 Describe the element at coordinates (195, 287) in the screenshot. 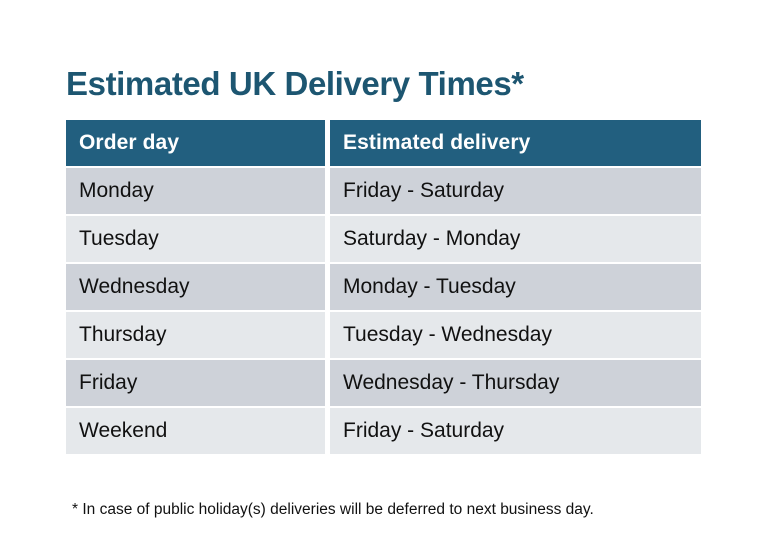

I see `cell-order-day: Wednesday` at that location.